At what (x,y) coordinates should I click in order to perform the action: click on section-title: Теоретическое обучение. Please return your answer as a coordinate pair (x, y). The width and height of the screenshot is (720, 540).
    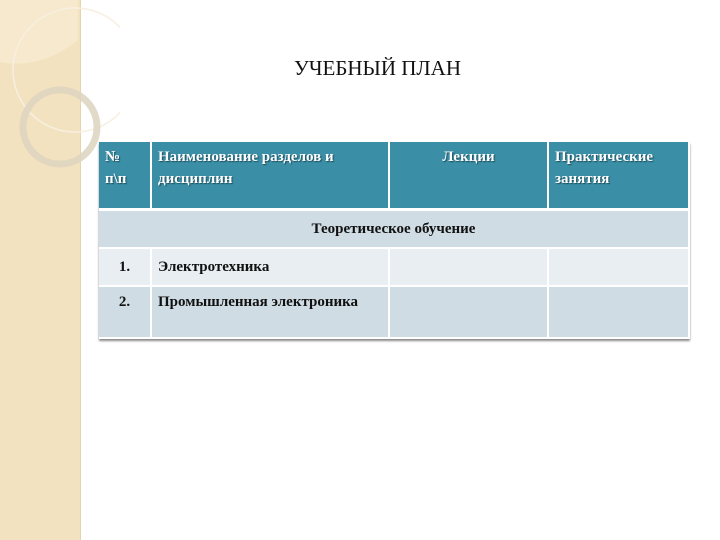
    Looking at the image, I should click on (394, 229).